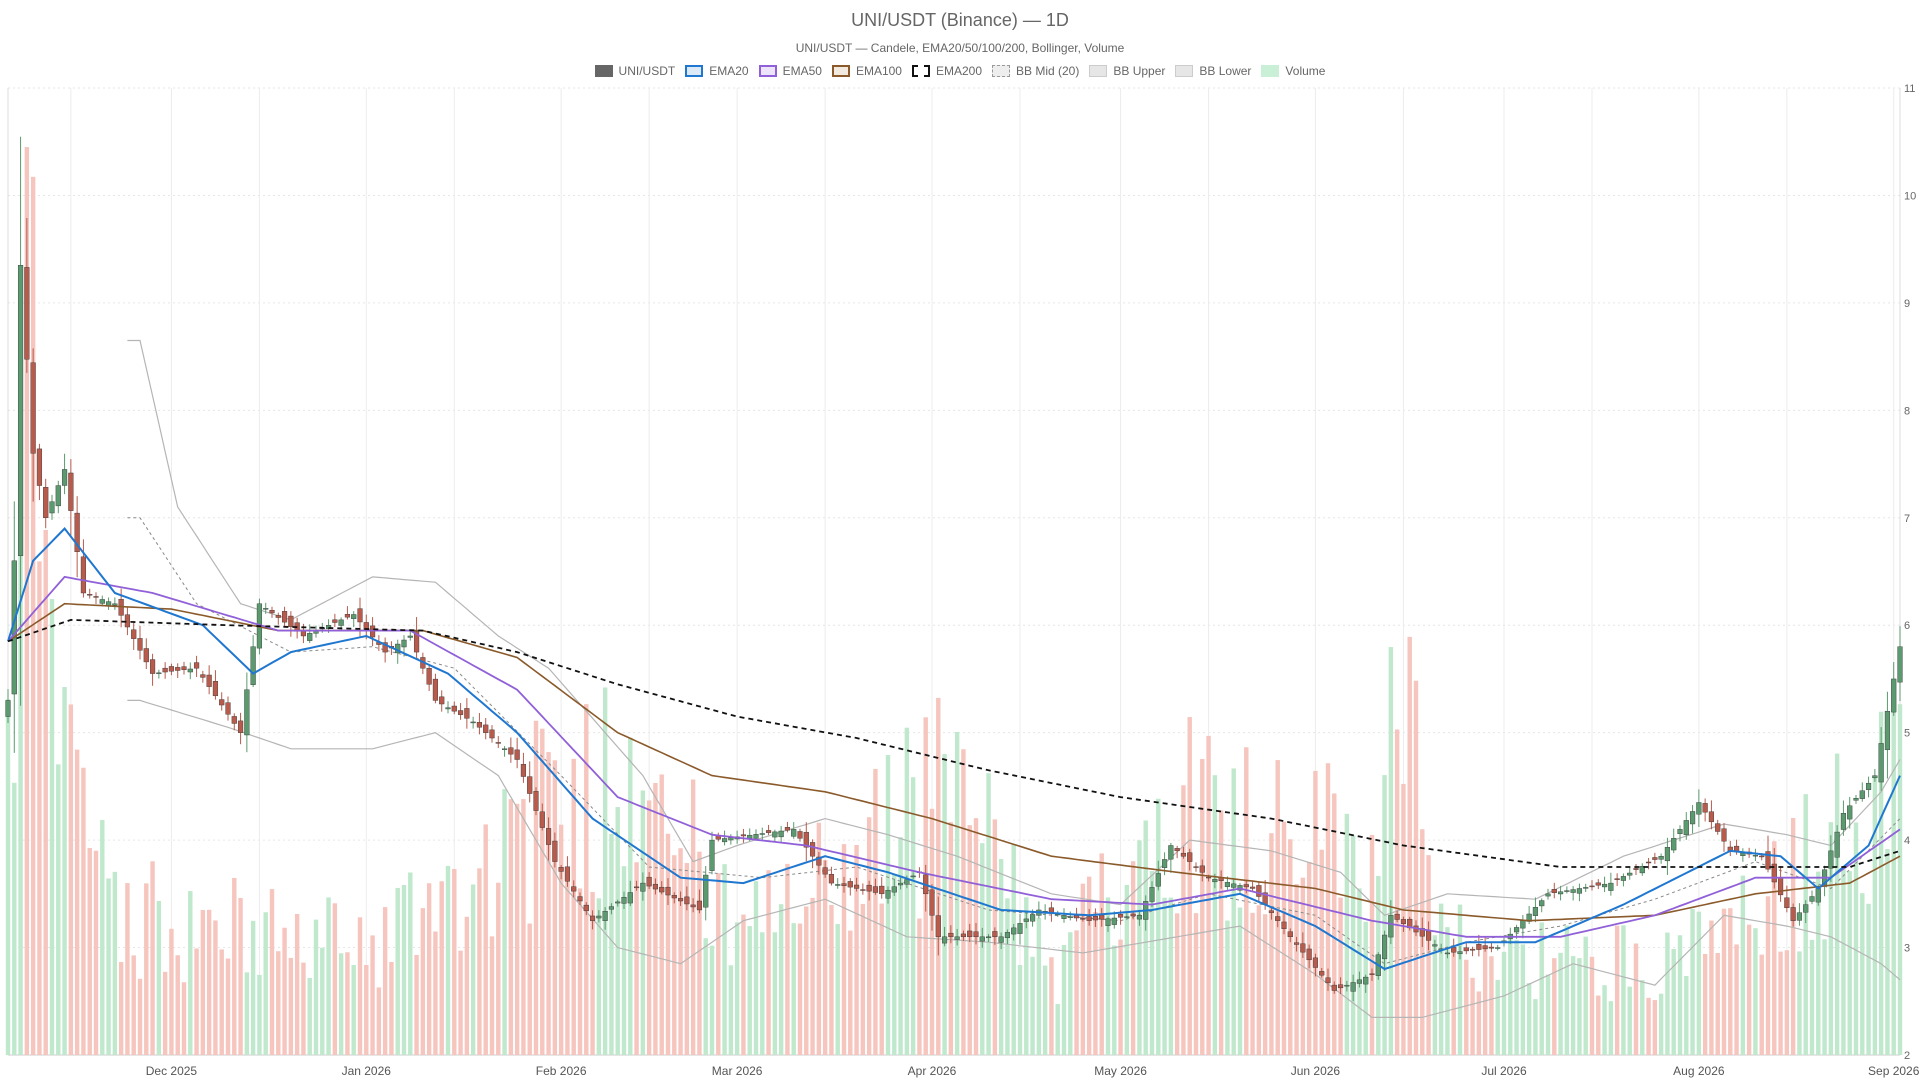 This screenshot has height=1080, width=1920. What do you see at coordinates (1910, 196) in the screenshot?
I see `y-tick-label: 10` at bounding box center [1910, 196].